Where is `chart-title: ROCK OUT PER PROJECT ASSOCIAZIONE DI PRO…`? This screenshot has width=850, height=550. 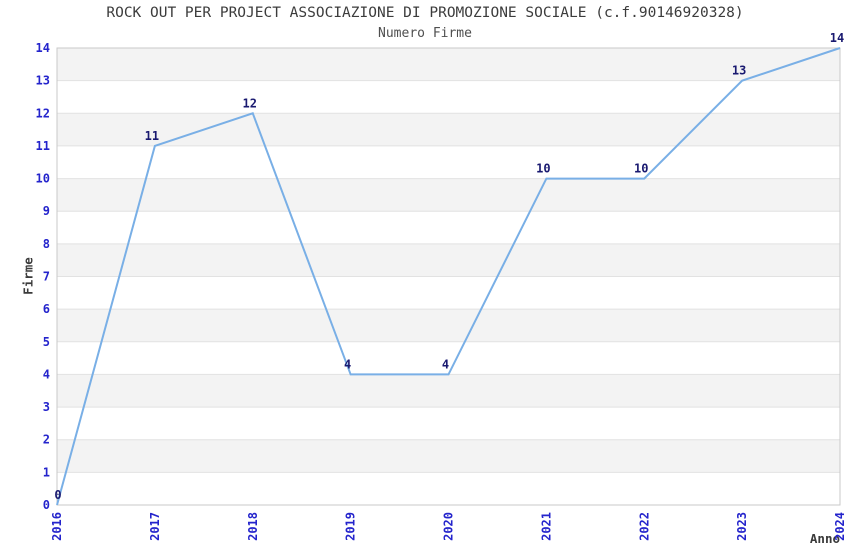
chart-title: ROCK OUT PER PROJECT ASSOCIAZIONE DI PRO… is located at coordinates (425, 13).